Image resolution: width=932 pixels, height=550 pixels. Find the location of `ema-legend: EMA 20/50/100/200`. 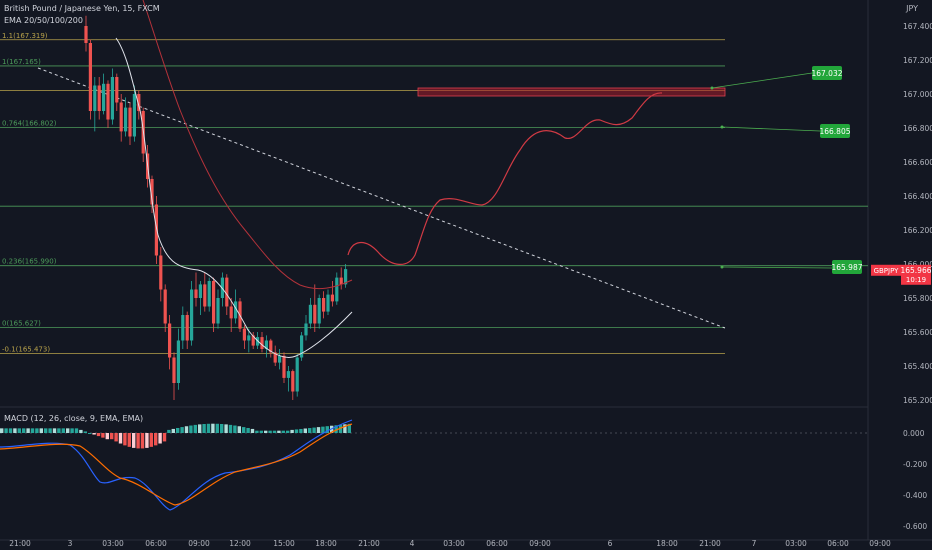

ema-legend: EMA 20/50/100/200 is located at coordinates (43, 20).